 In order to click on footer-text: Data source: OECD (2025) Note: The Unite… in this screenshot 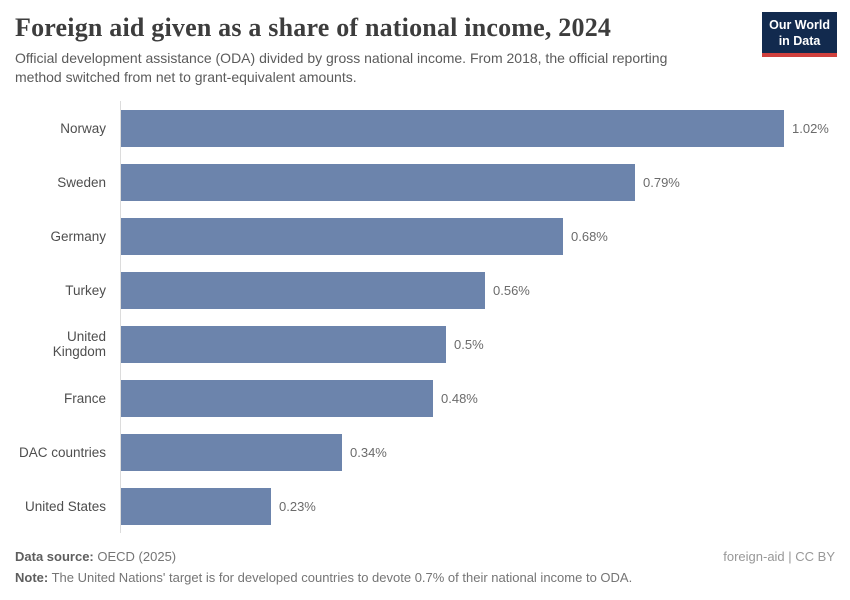, I will do `click(323, 567)`.